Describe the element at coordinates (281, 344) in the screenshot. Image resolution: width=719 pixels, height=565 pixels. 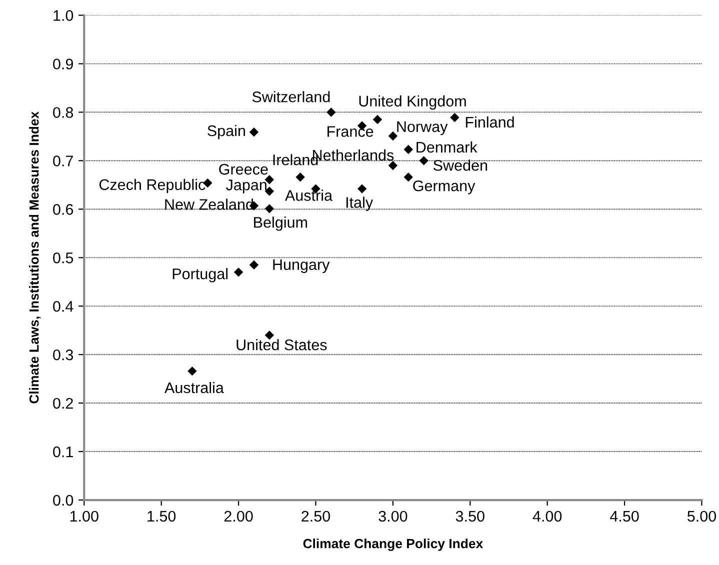
I see `annotation: United States` at that location.